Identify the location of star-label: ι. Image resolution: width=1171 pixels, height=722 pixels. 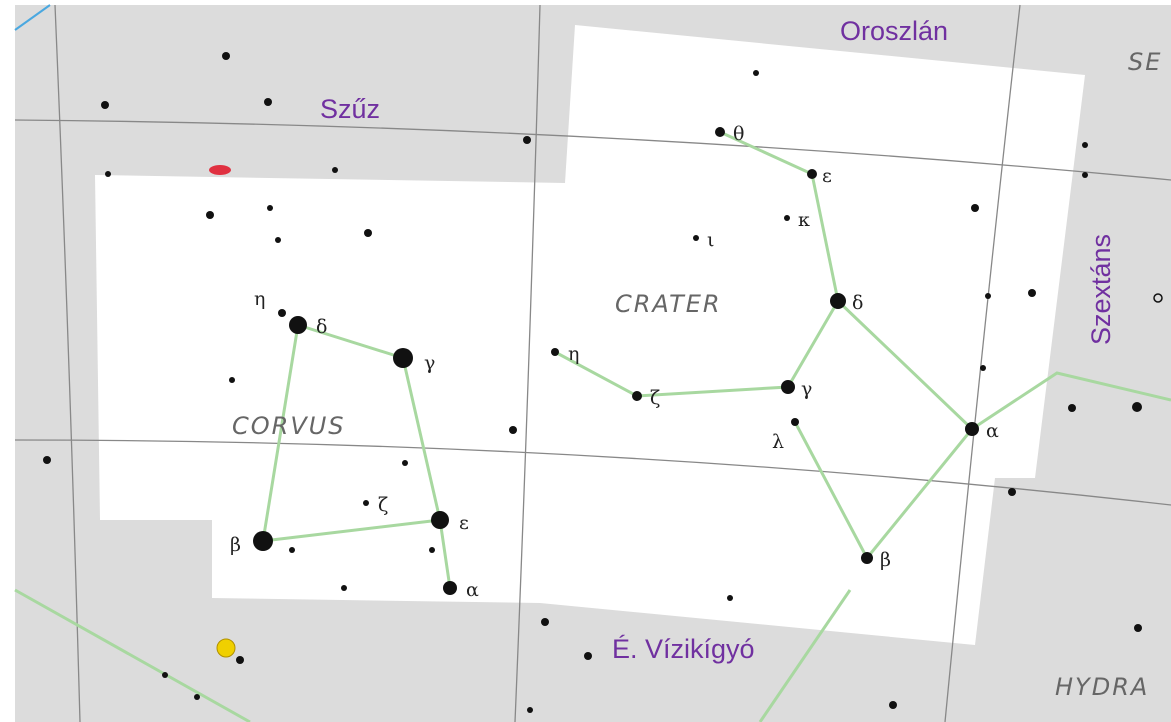
(710, 240).